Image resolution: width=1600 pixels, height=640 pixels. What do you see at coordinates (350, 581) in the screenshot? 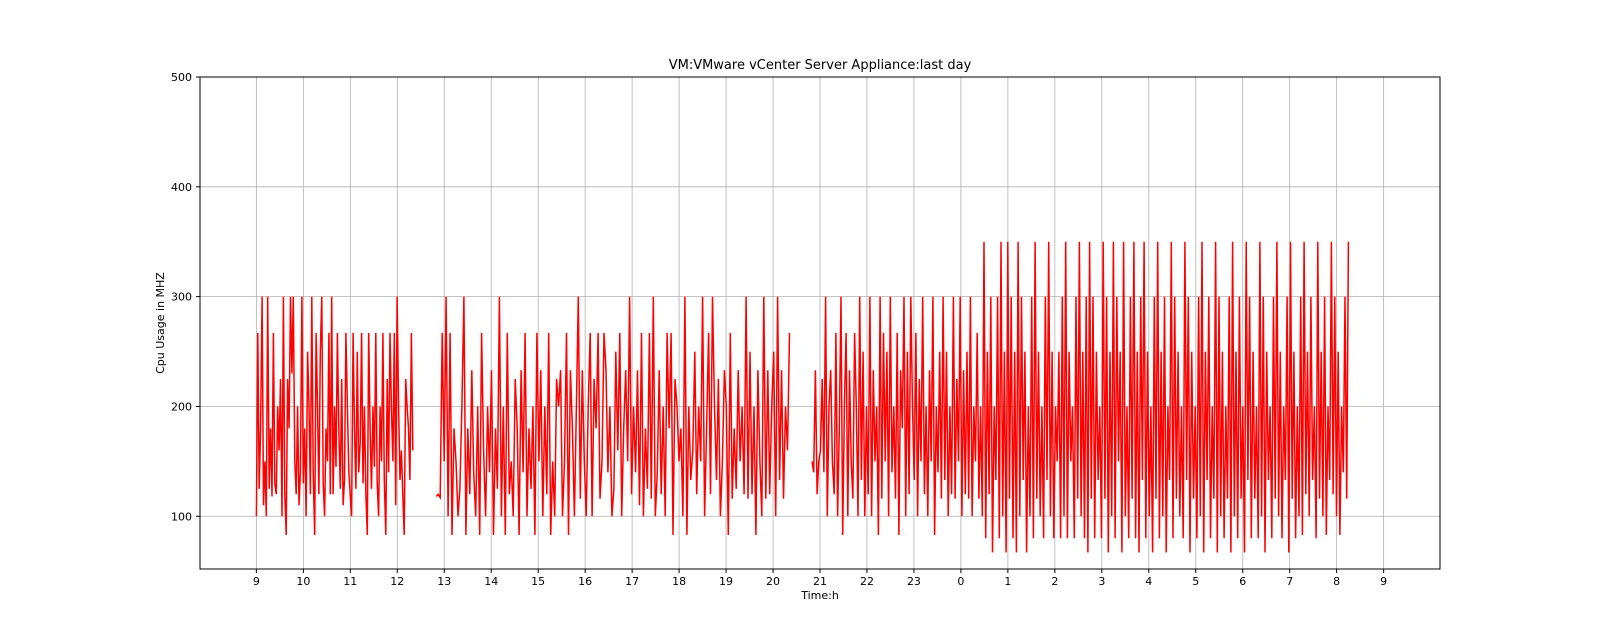
I see `x-tick-label: 11` at bounding box center [350, 581].